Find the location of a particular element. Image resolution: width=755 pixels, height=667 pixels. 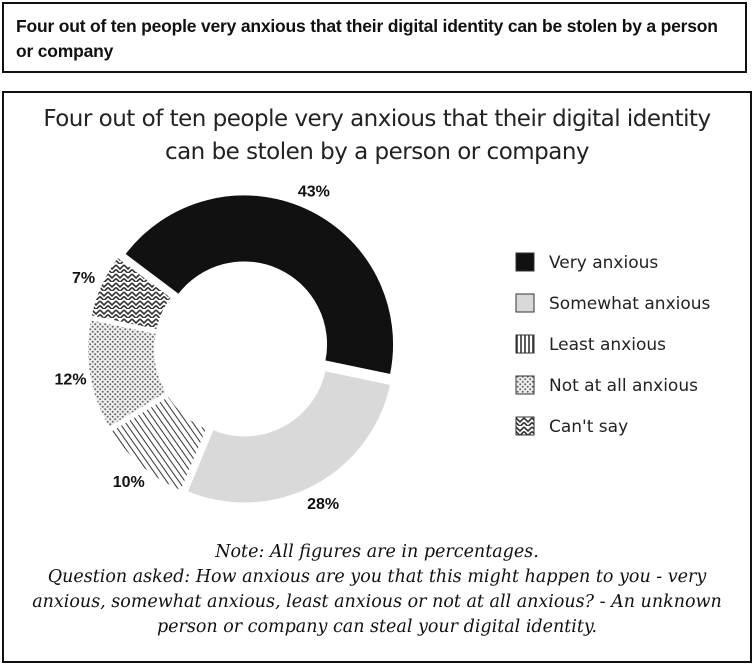

note-line-1: Note: All figures are in percentages. is located at coordinates (377, 552).